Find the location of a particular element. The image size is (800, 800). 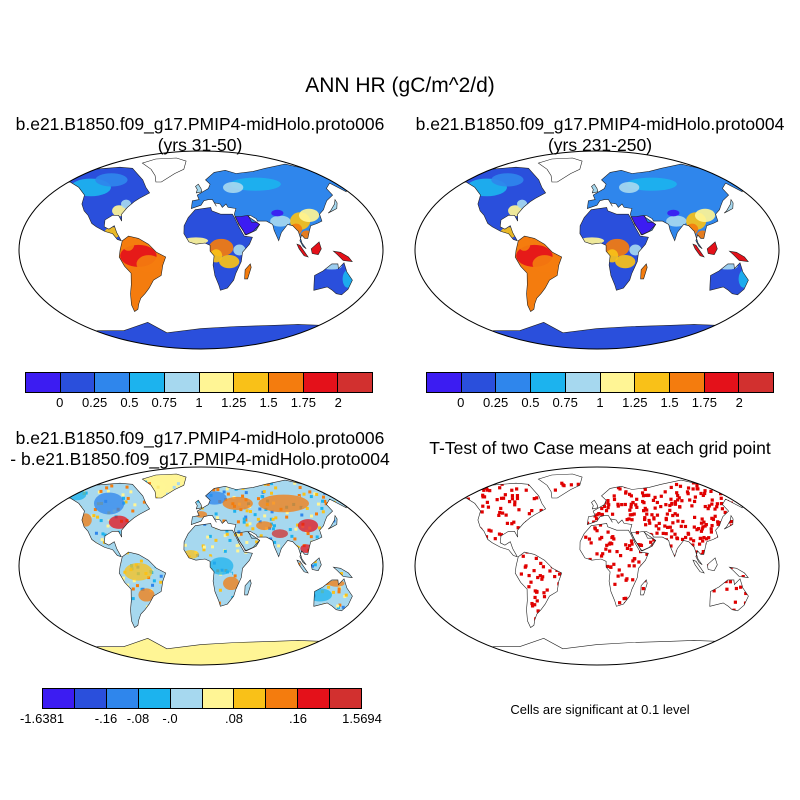

colorbar-box is located at coordinates (43, 382).